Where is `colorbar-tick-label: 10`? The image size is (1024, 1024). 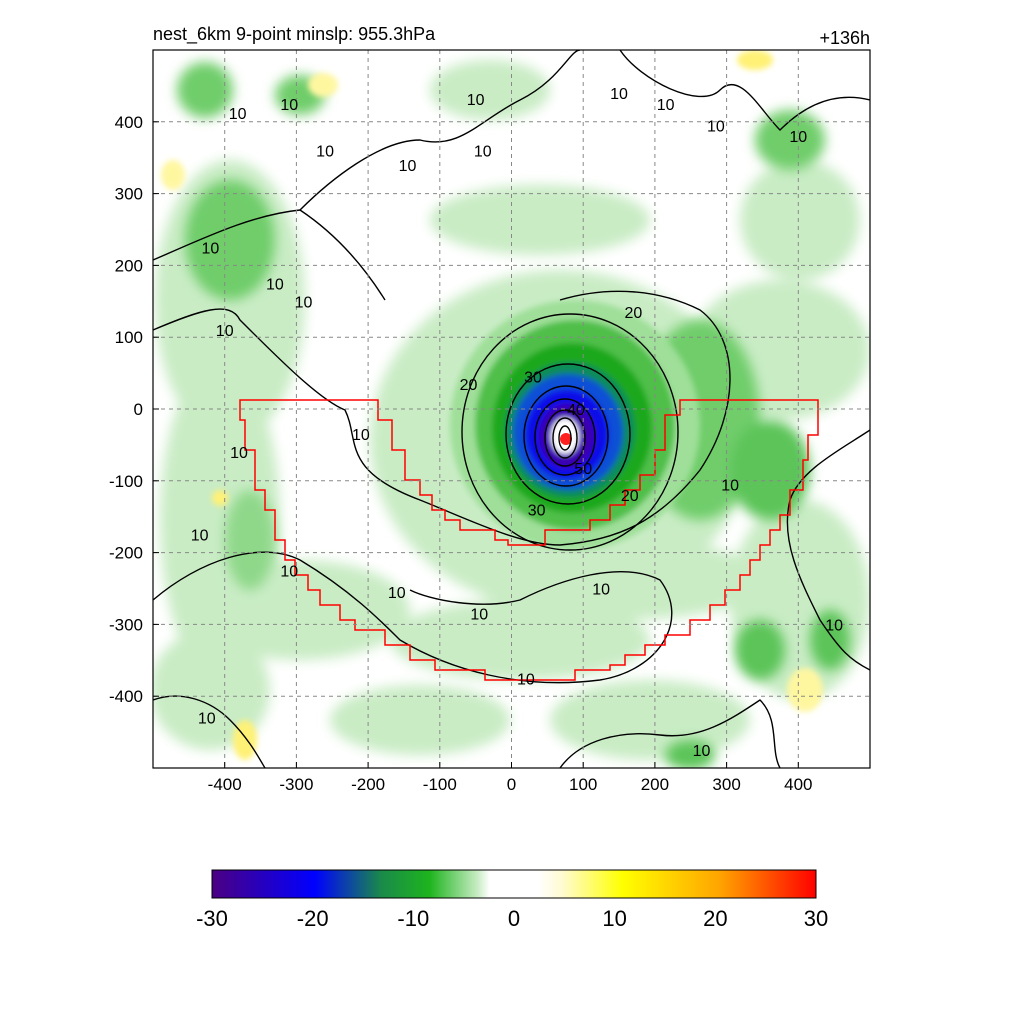 colorbar-tick-label: 10 is located at coordinates (614, 918).